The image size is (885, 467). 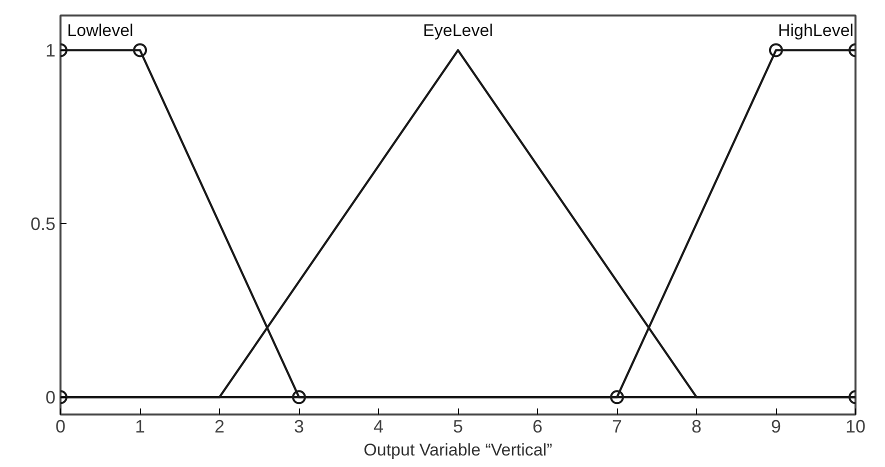 What do you see at coordinates (100, 30) in the screenshot?
I see `series-label: Lowlevel` at bounding box center [100, 30].